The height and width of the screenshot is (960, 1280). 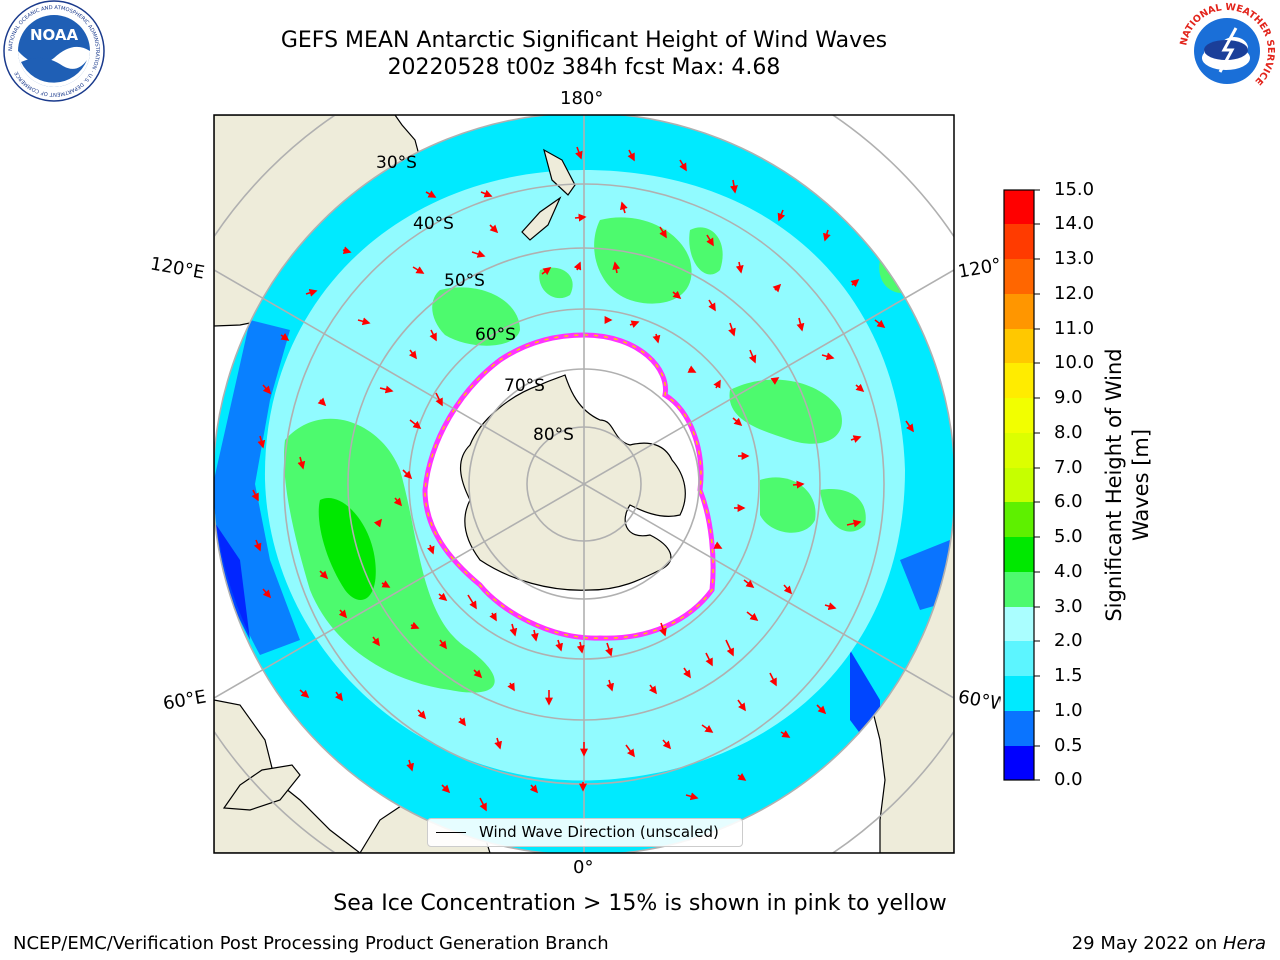 I want to click on colorbar-tick: 13.0, so click(x=1074, y=258).